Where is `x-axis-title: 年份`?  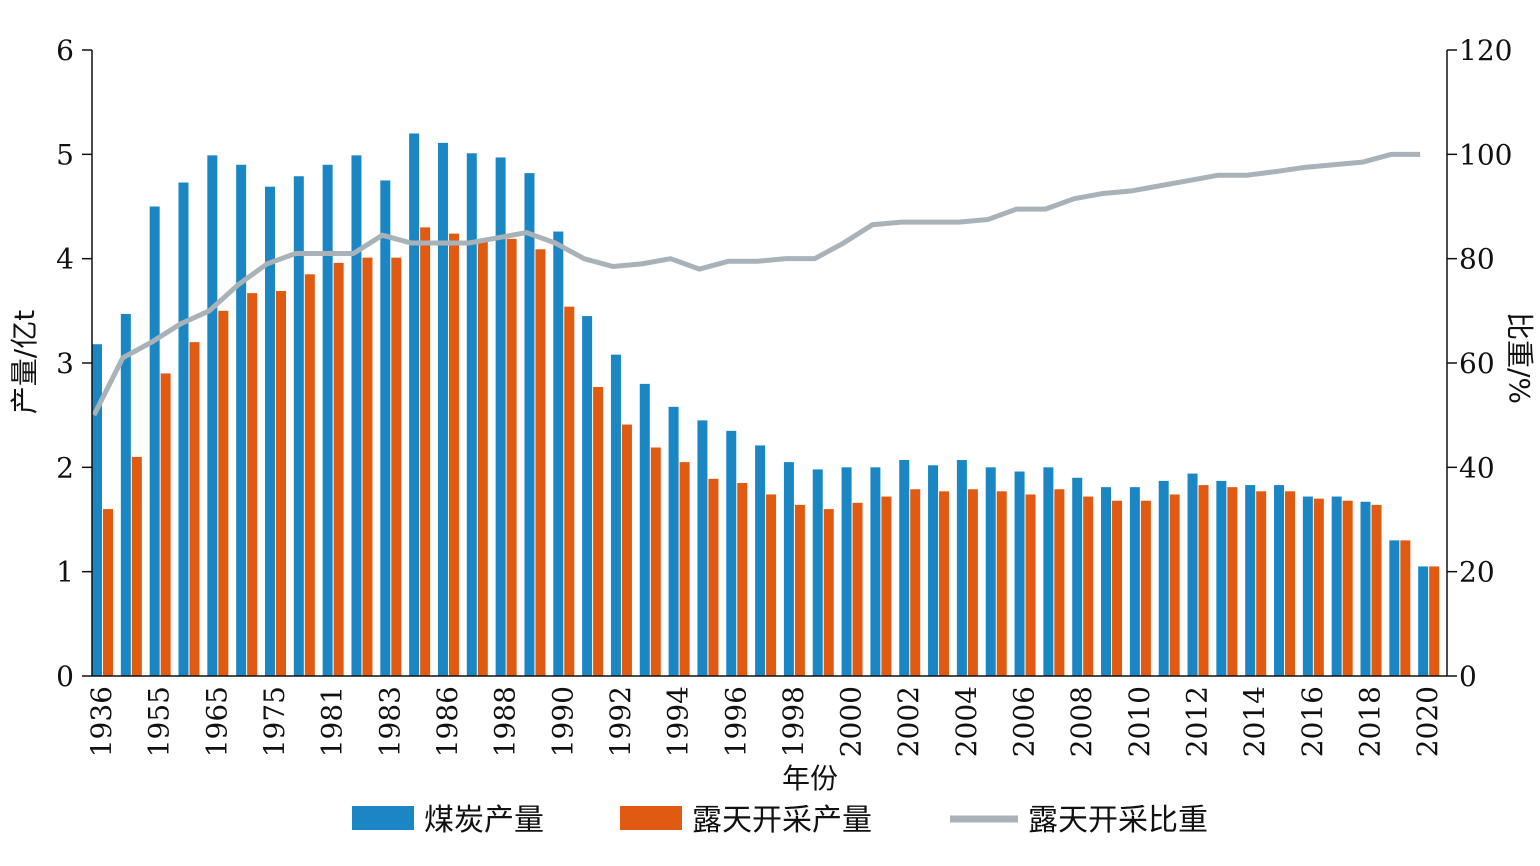
x-axis-title: 年份 is located at coordinates (810, 778).